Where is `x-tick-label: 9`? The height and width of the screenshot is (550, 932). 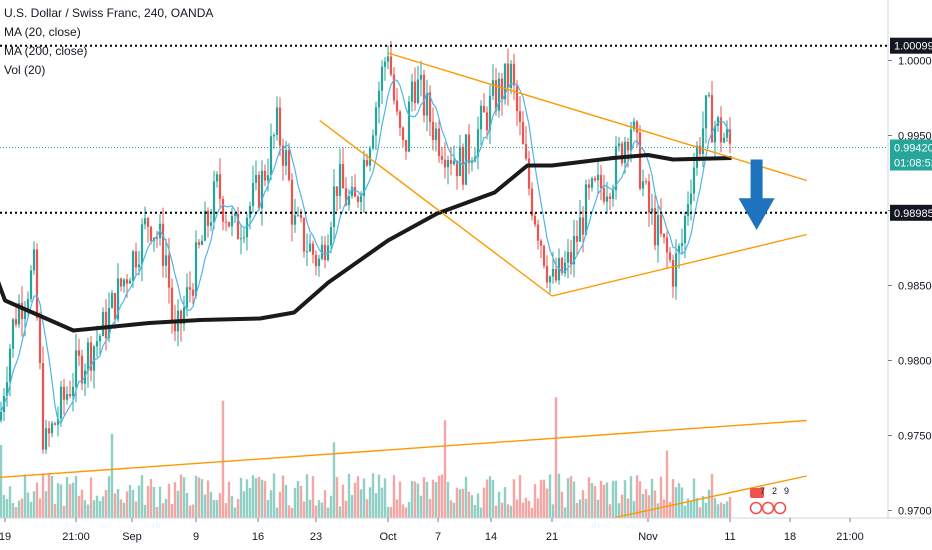
x-tick-label: 9 is located at coordinates (196, 537).